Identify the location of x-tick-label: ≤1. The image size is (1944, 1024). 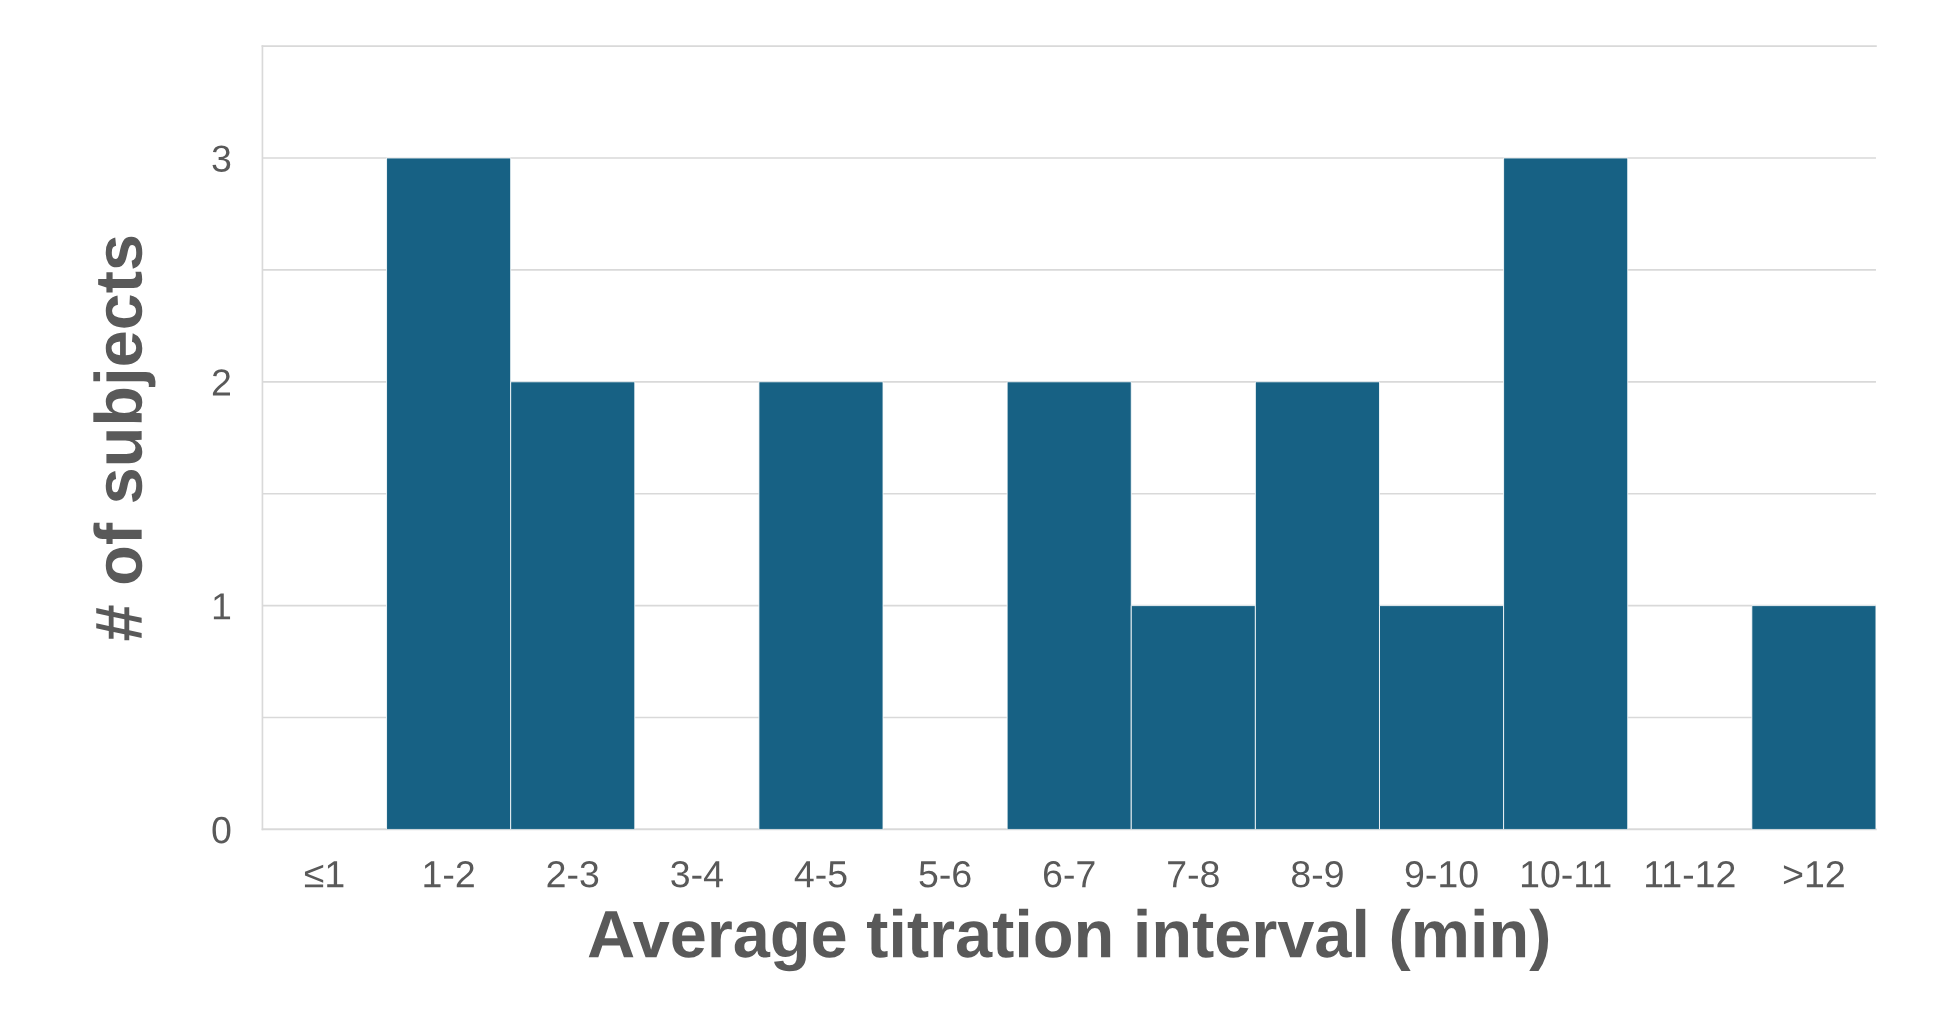
(324, 874).